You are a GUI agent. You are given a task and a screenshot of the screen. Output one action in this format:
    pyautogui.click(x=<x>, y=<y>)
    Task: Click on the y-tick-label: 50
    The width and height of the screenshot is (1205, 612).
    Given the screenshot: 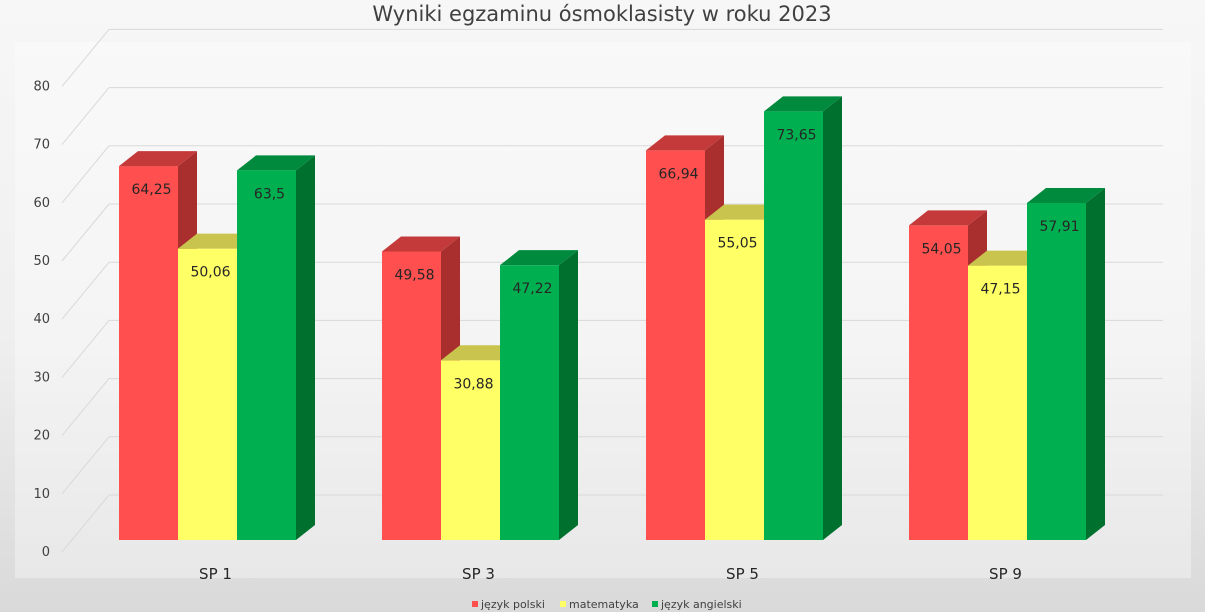 What is the action you would take?
    pyautogui.click(x=41, y=261)
    